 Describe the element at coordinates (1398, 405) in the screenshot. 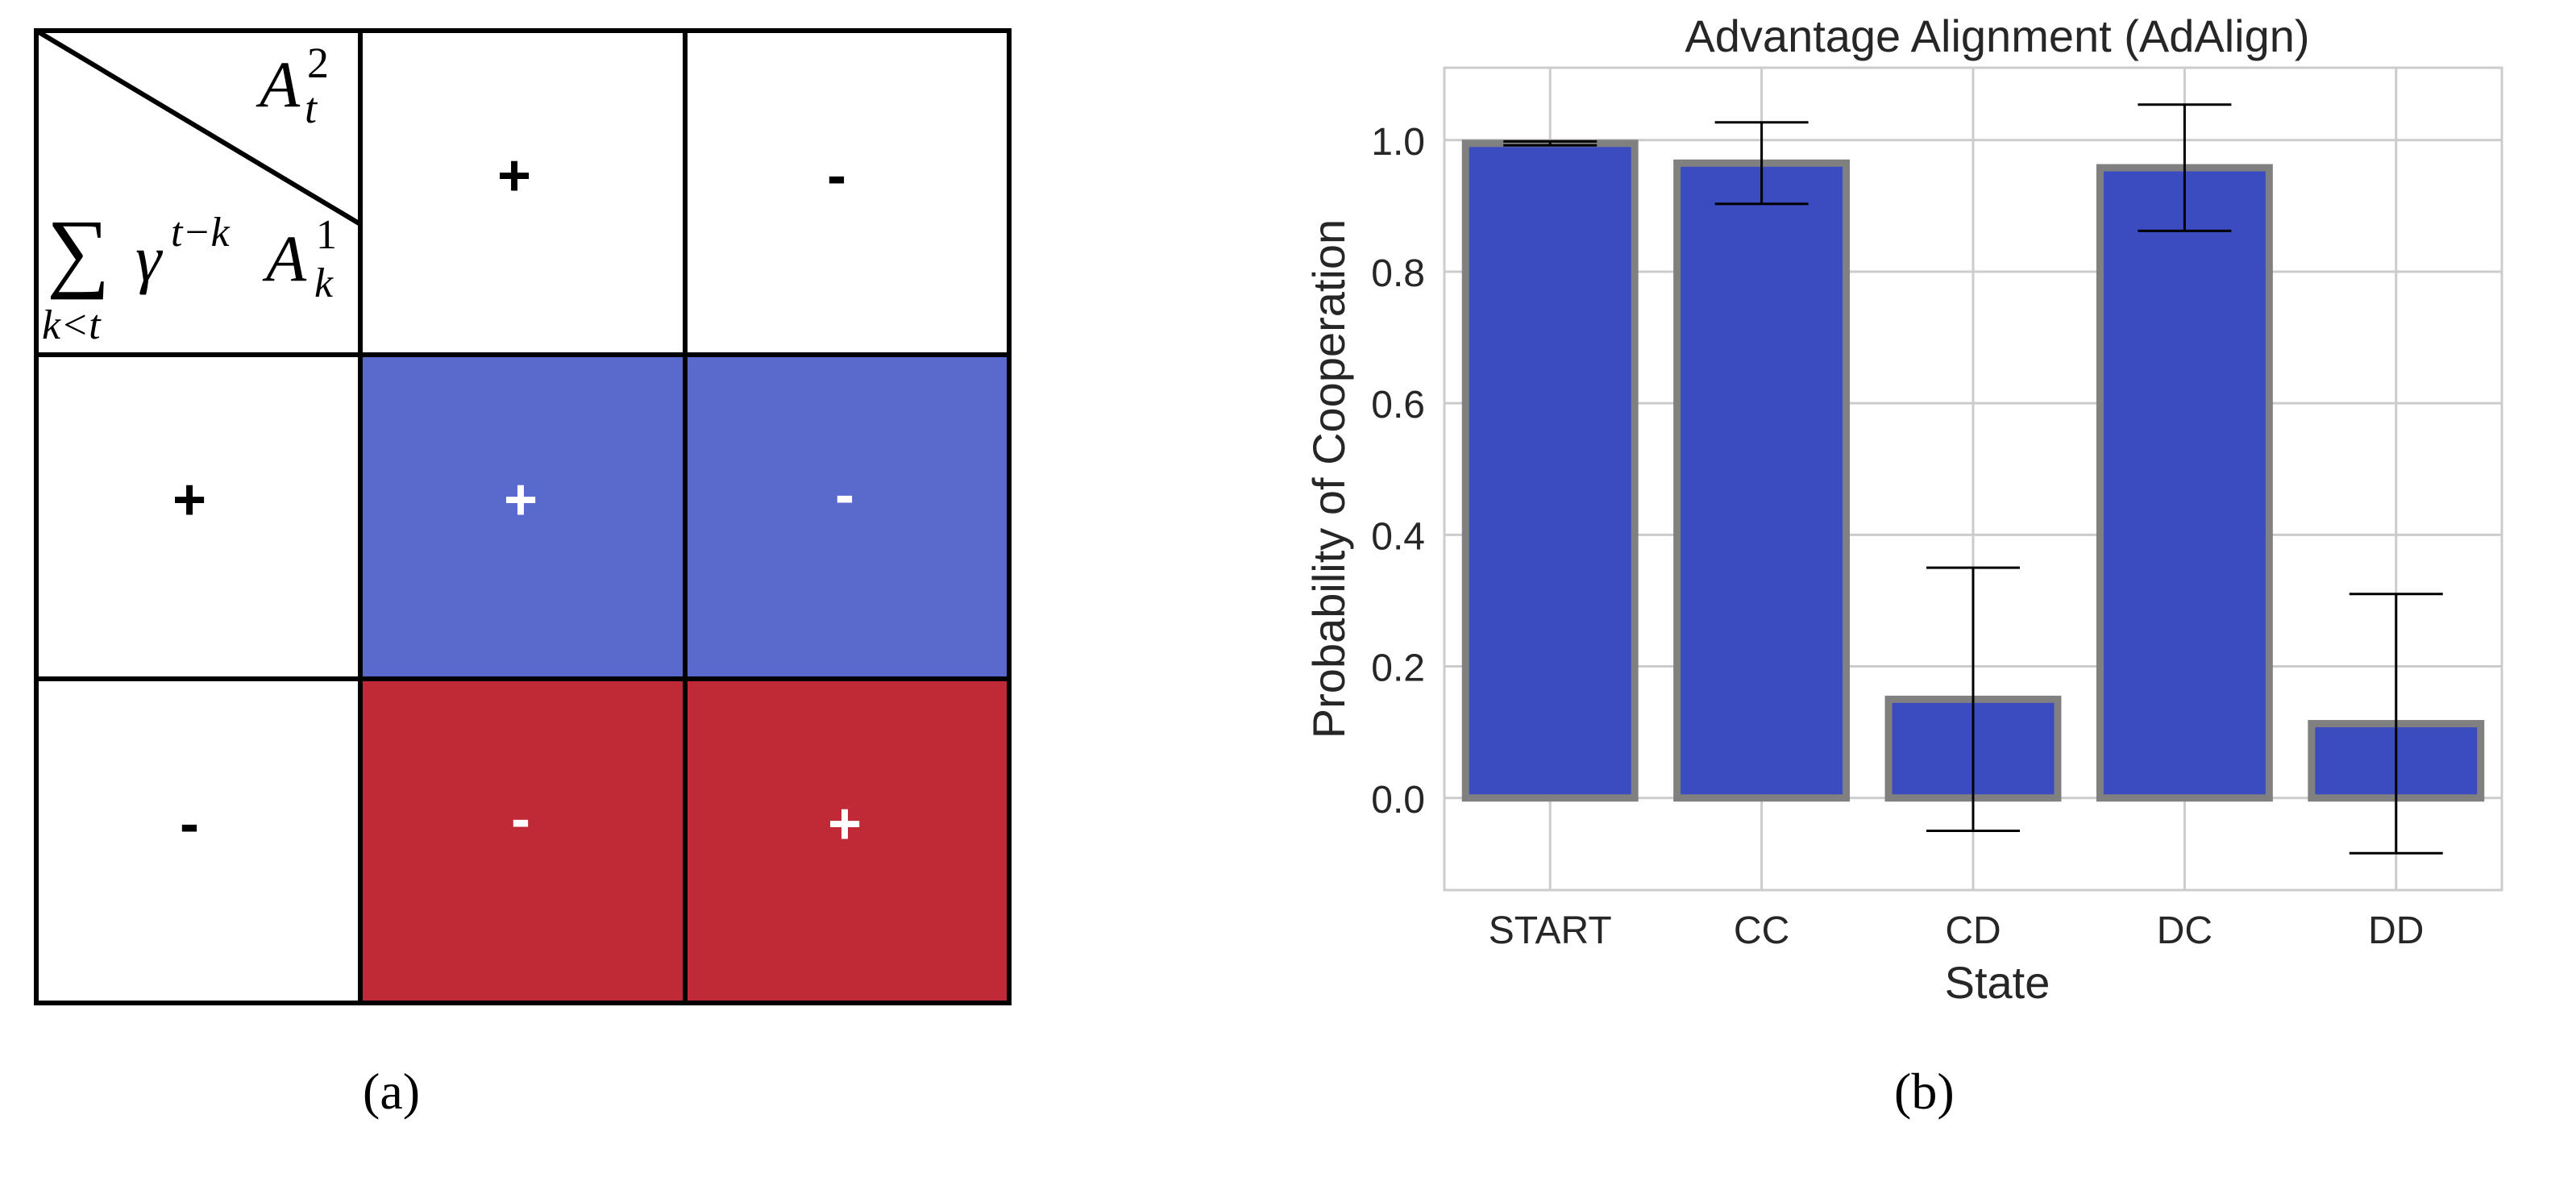

I see `y-tick-label: 0.6` at that location.